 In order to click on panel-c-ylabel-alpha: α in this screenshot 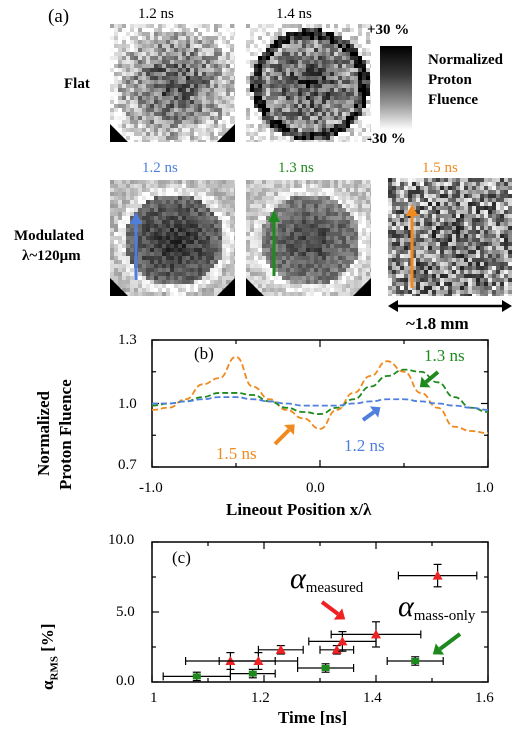, I will do `click(47, 685)`.